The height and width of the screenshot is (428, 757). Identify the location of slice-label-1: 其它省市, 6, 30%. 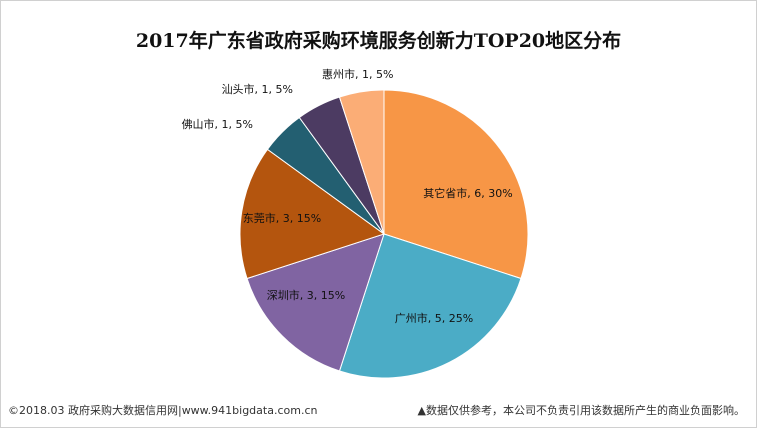
(467, 193).